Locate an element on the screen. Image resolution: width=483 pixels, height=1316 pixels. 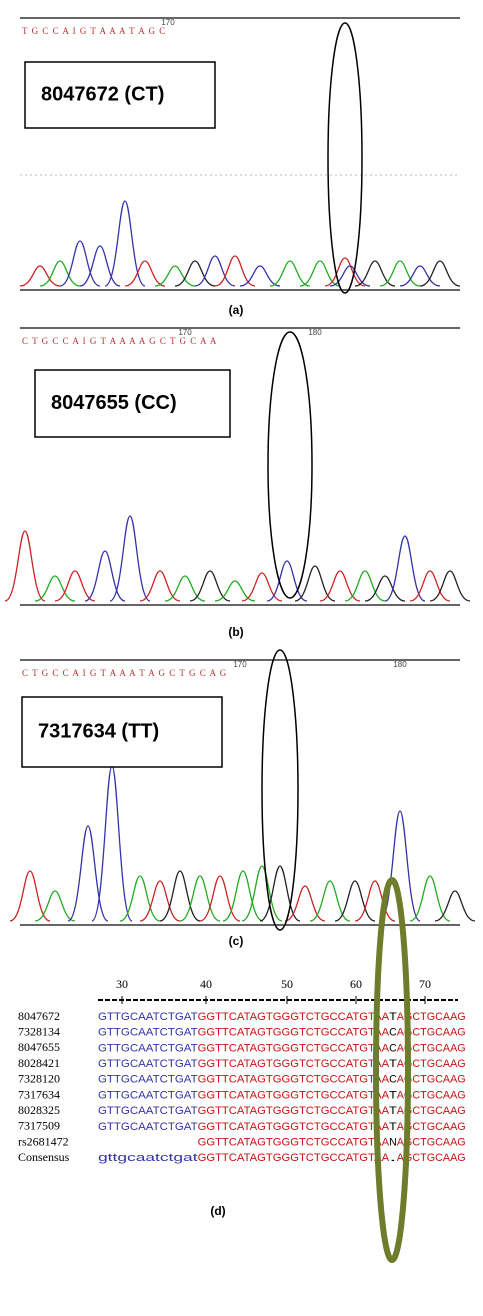
panel-label: (a) is located at coordinates (236, 310).